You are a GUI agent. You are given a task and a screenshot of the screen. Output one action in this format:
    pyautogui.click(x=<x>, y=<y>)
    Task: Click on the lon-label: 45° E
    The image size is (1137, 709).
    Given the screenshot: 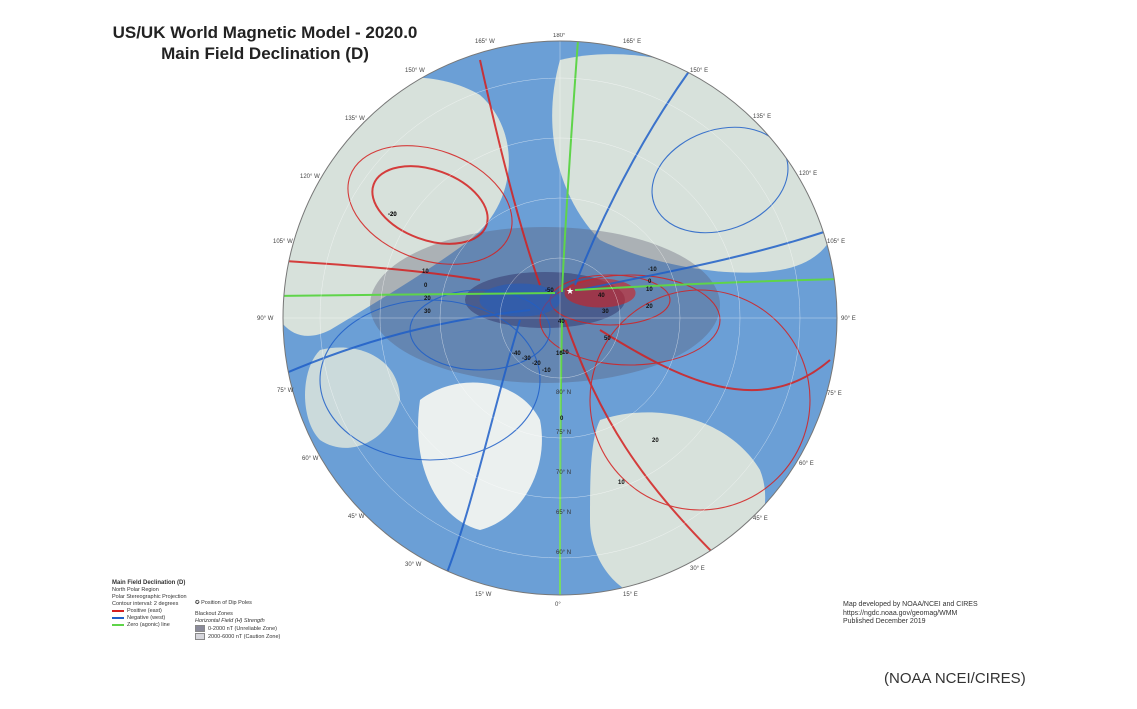 What is the action you would take?
    pyautogui.click(x=760, y=519)
    